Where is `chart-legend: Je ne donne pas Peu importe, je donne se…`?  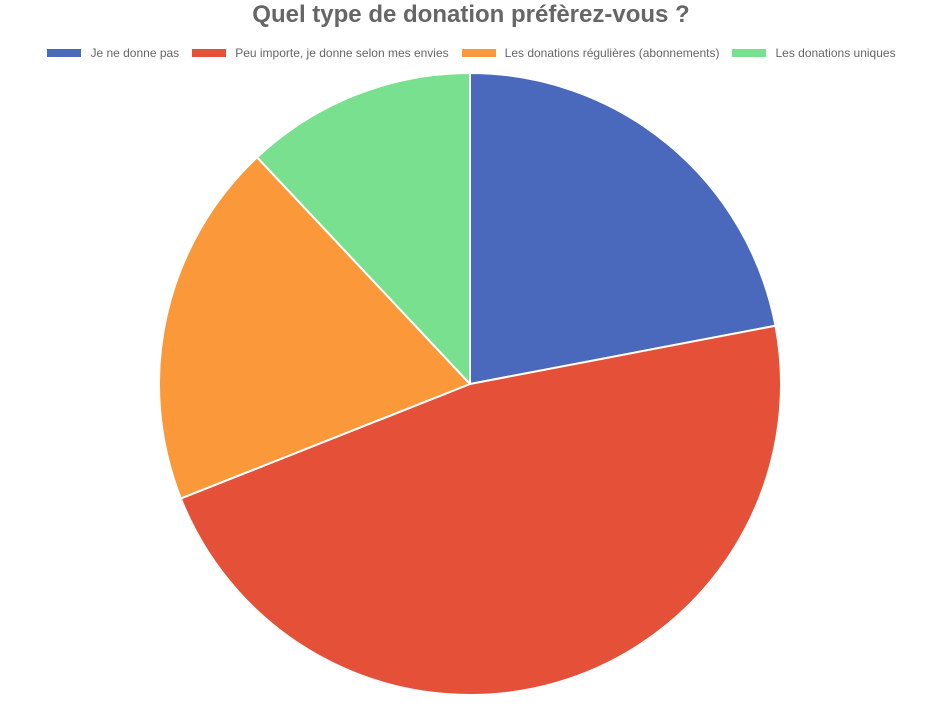 chart-legend: Je ne donne pas Peu importe, je donne se… is located at coordinates (471, 53).